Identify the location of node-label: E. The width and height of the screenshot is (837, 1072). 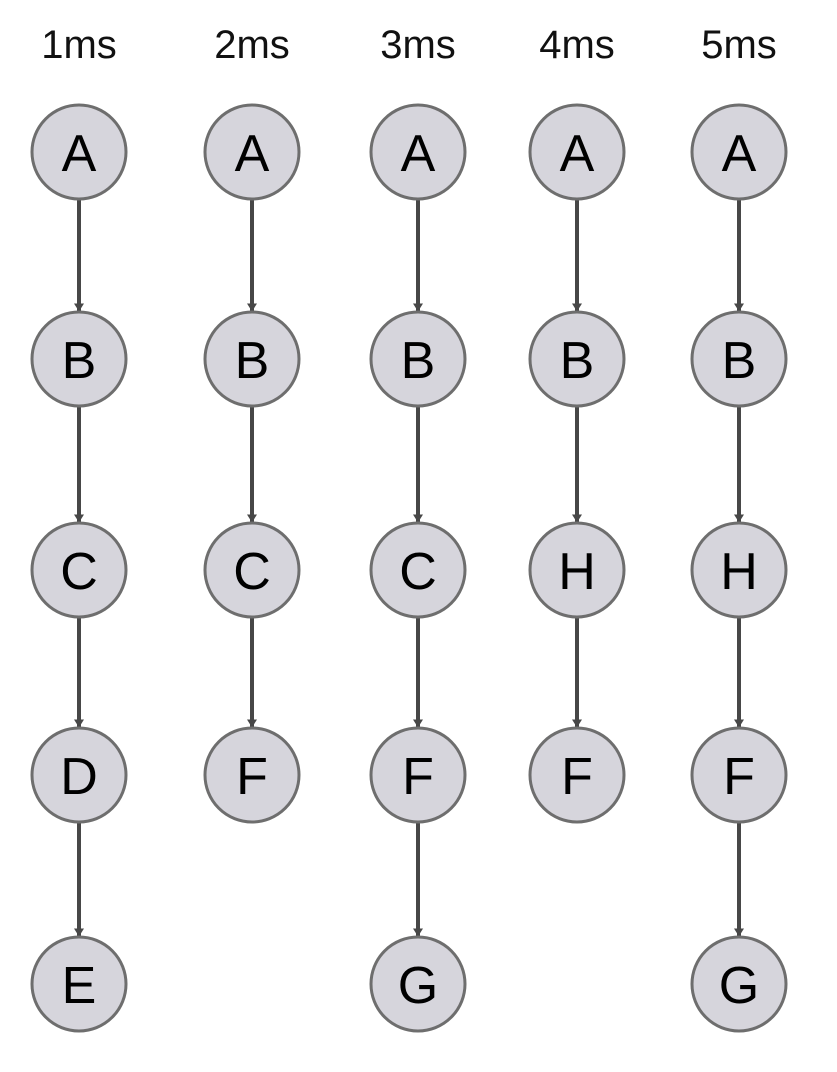
(79, 986).